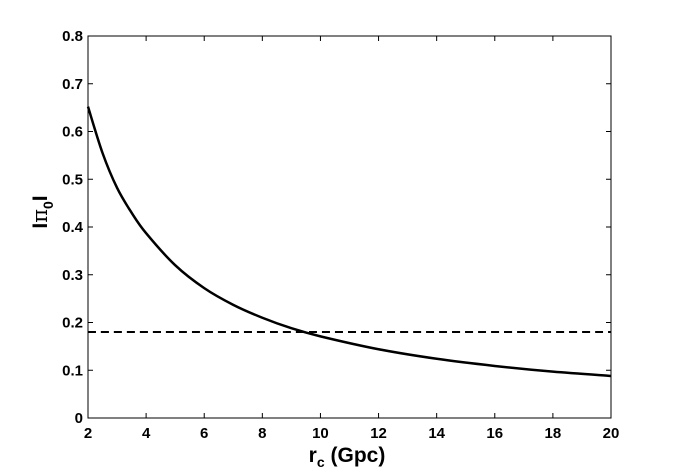  Describe the element at coordinates (611, 433) in the screenshot. I see `x-tick-label: 20` at that location.